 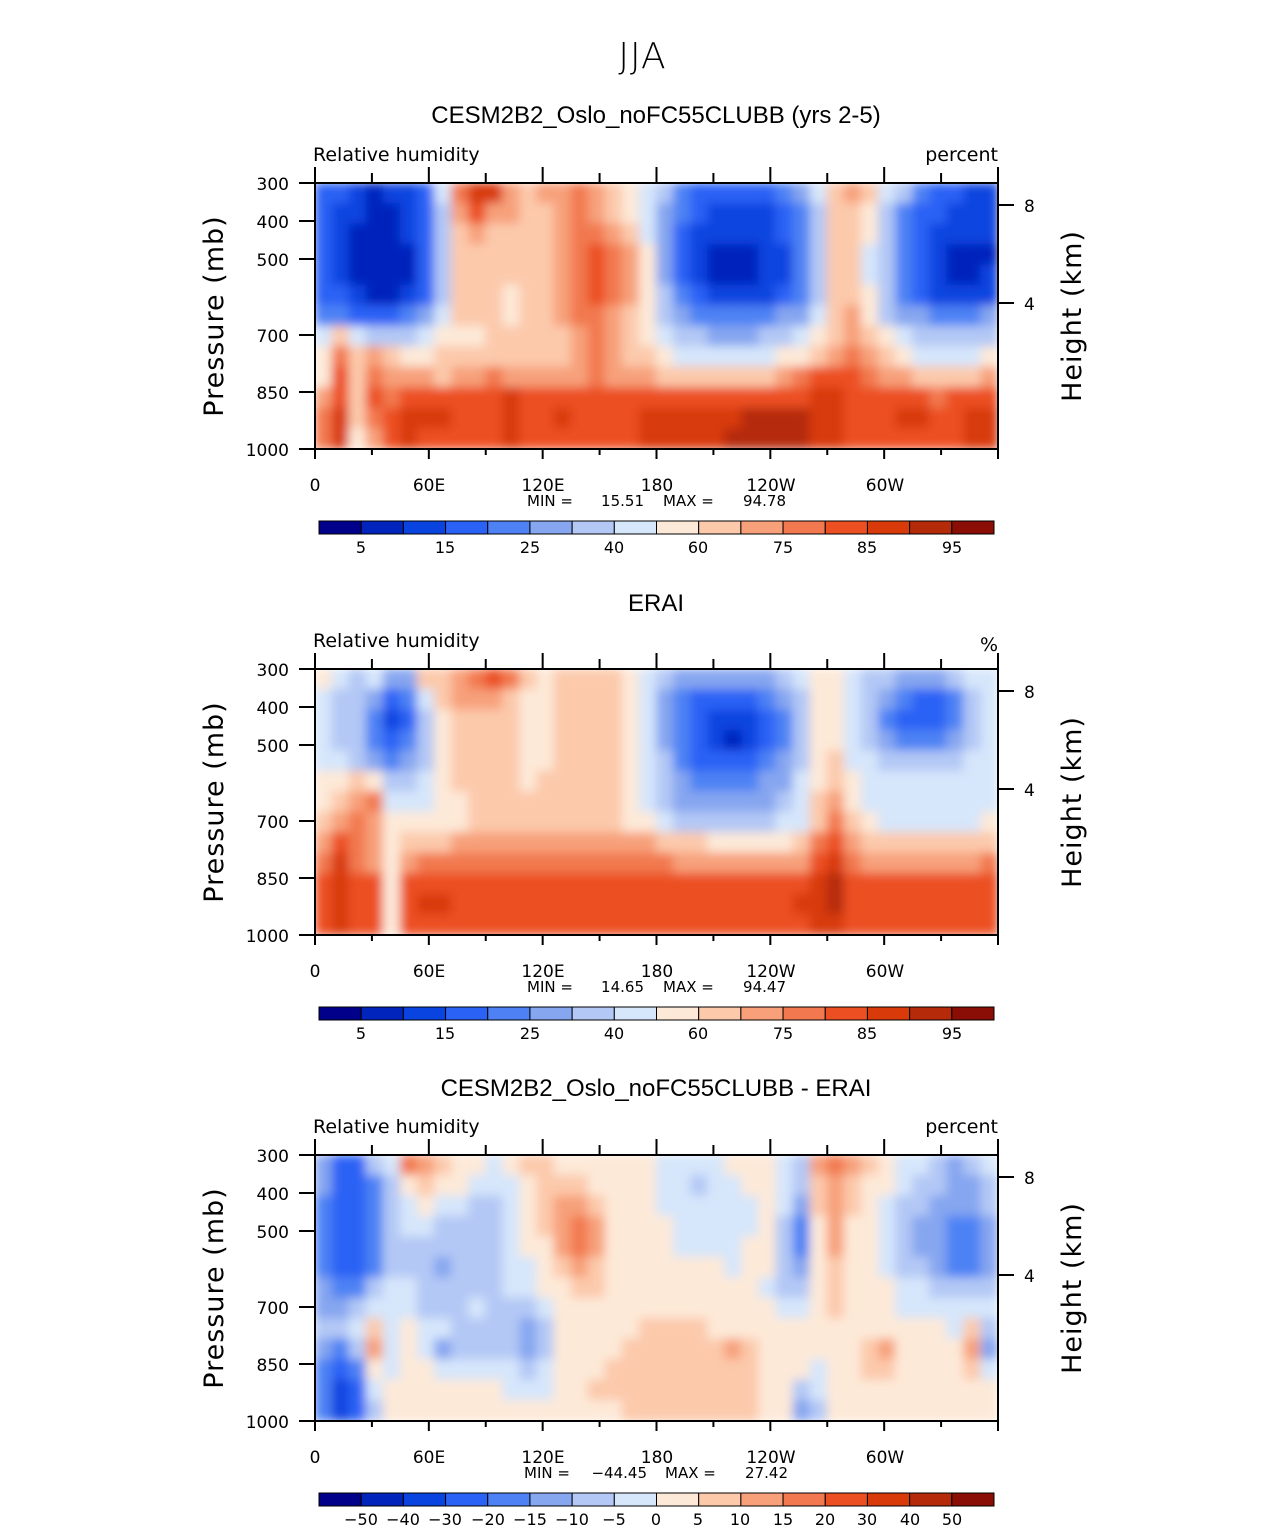 What do you see at coordinates (656, 1013) in the screenshot?
I see `colorbar` at bounding box center [656, 1013].